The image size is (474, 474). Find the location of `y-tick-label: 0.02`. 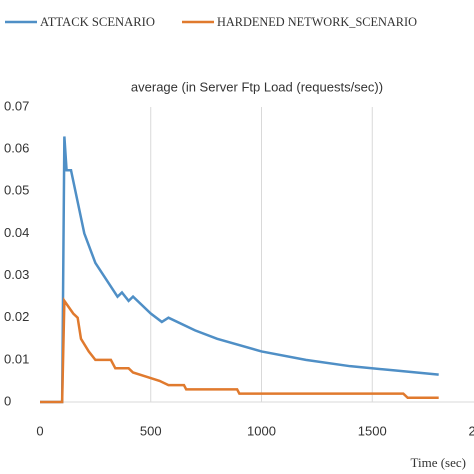

y-tick-label: 0.02 is located at coordinates (16, 316).